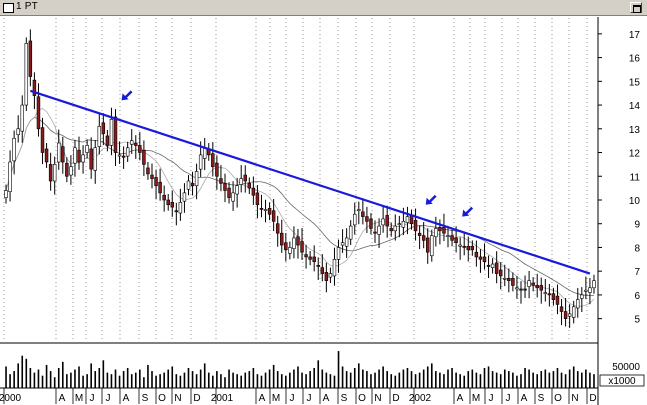  Describe the element at coordinates (276, 398) in the screenshot. I see `date-tick-label: M` at that location.